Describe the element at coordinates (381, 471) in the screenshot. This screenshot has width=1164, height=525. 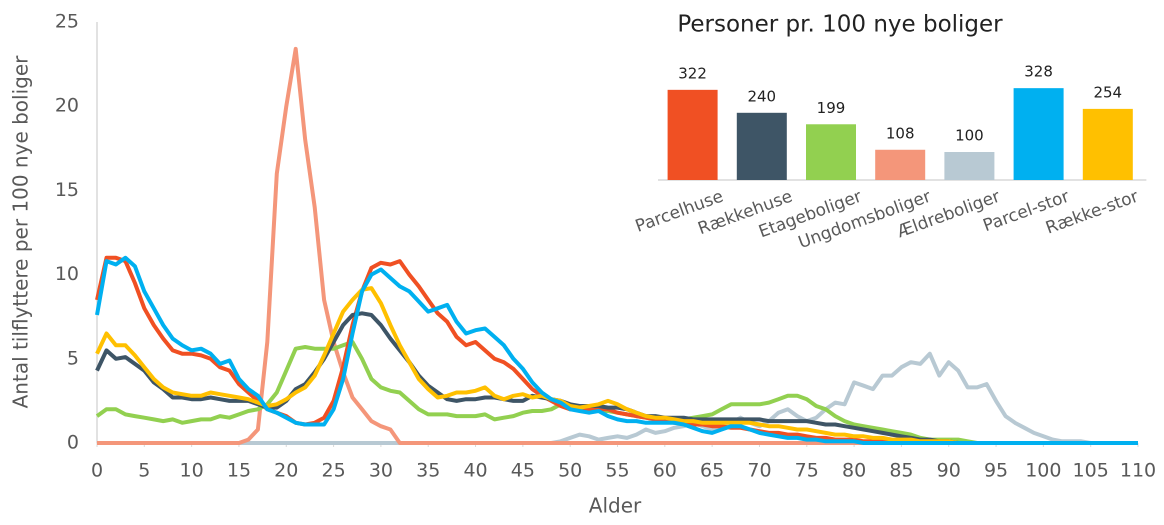
I see `x-tick-label: 30` at that location.